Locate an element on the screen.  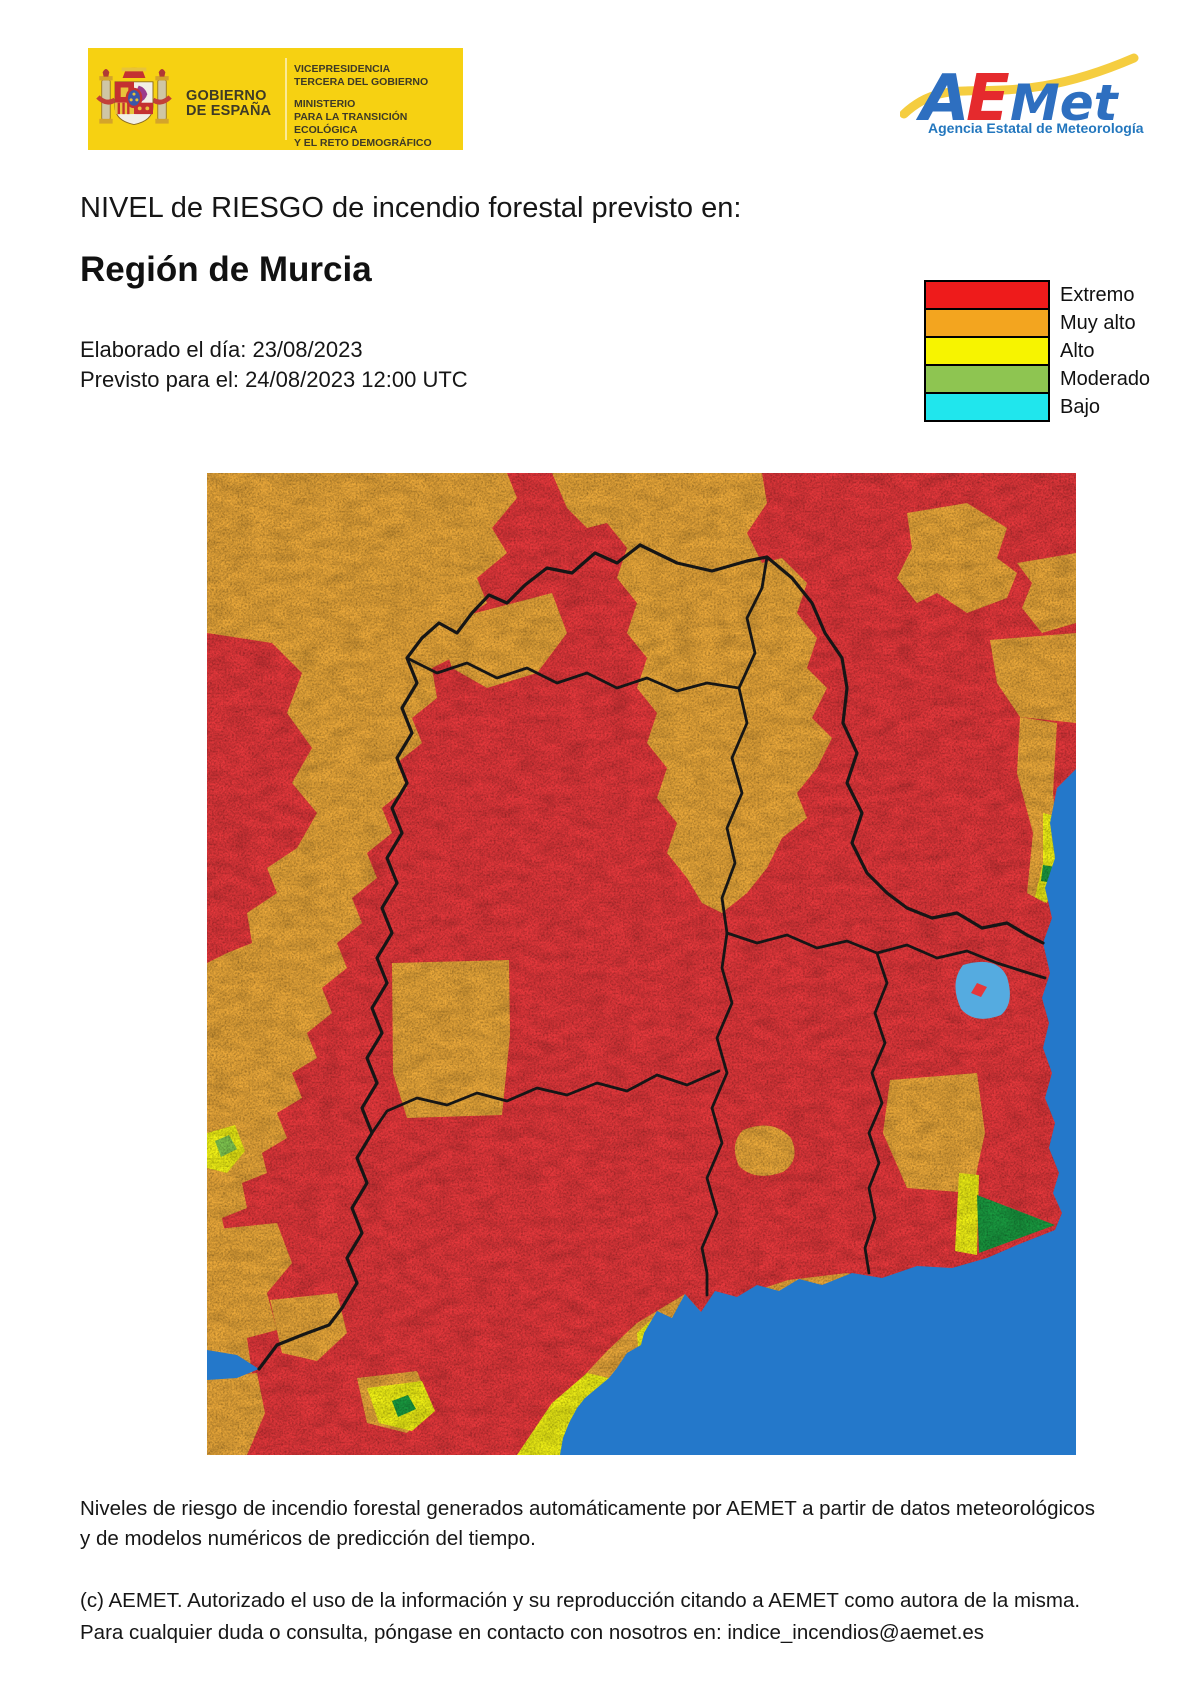
comarca-campo-cartagena is located at coordinates (876, 1113).